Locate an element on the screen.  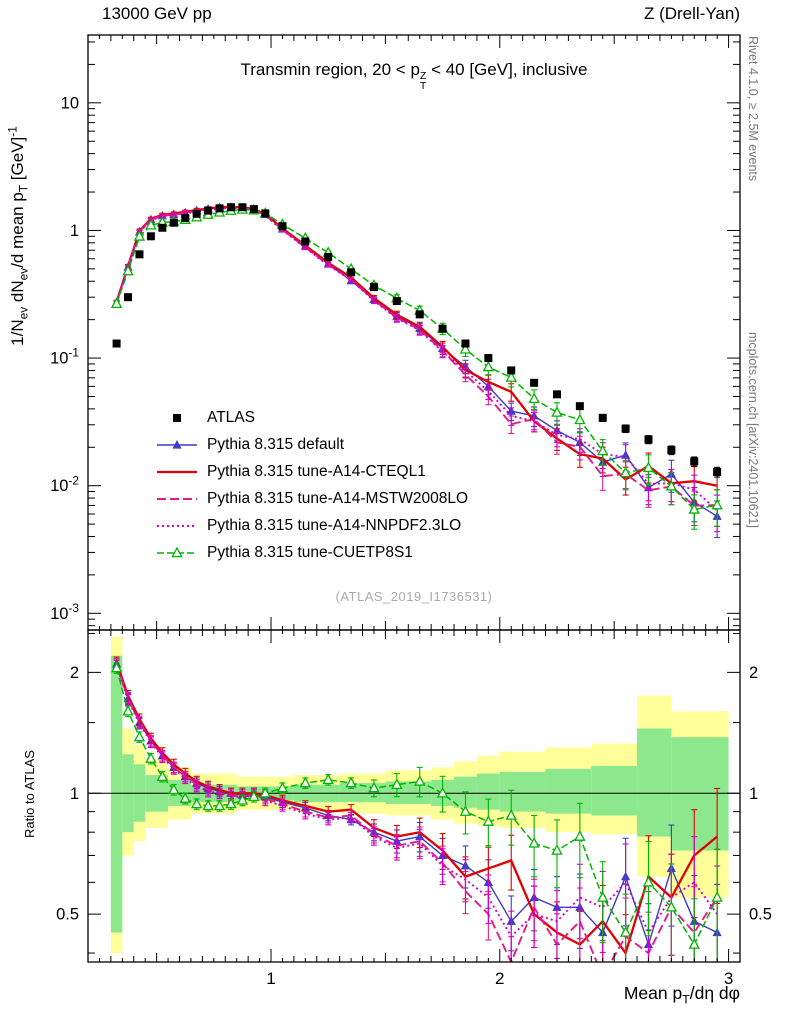
legend-entry-5: Pythia 8.315 tune-CUETP8S1 is located at coordinates (312, 552).